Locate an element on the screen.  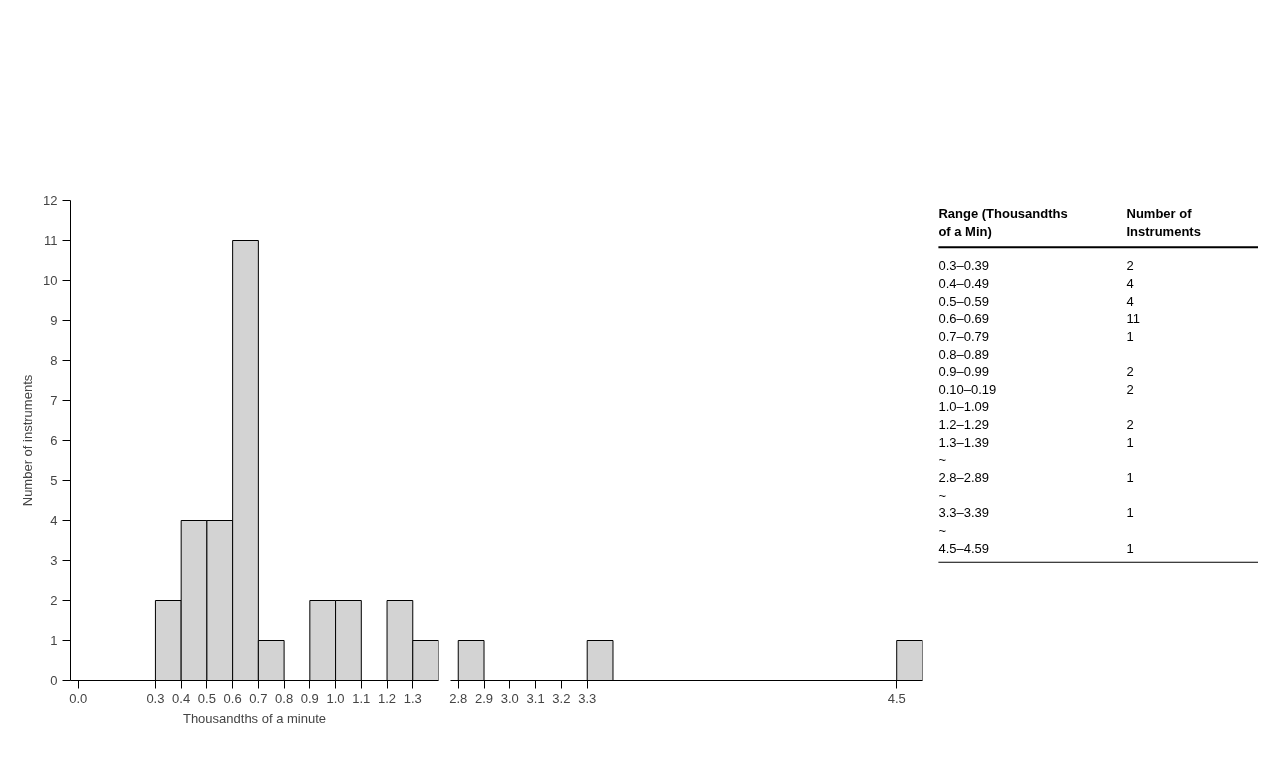
category-label: 0.8–0.89 is located at coordinates (964, 354).